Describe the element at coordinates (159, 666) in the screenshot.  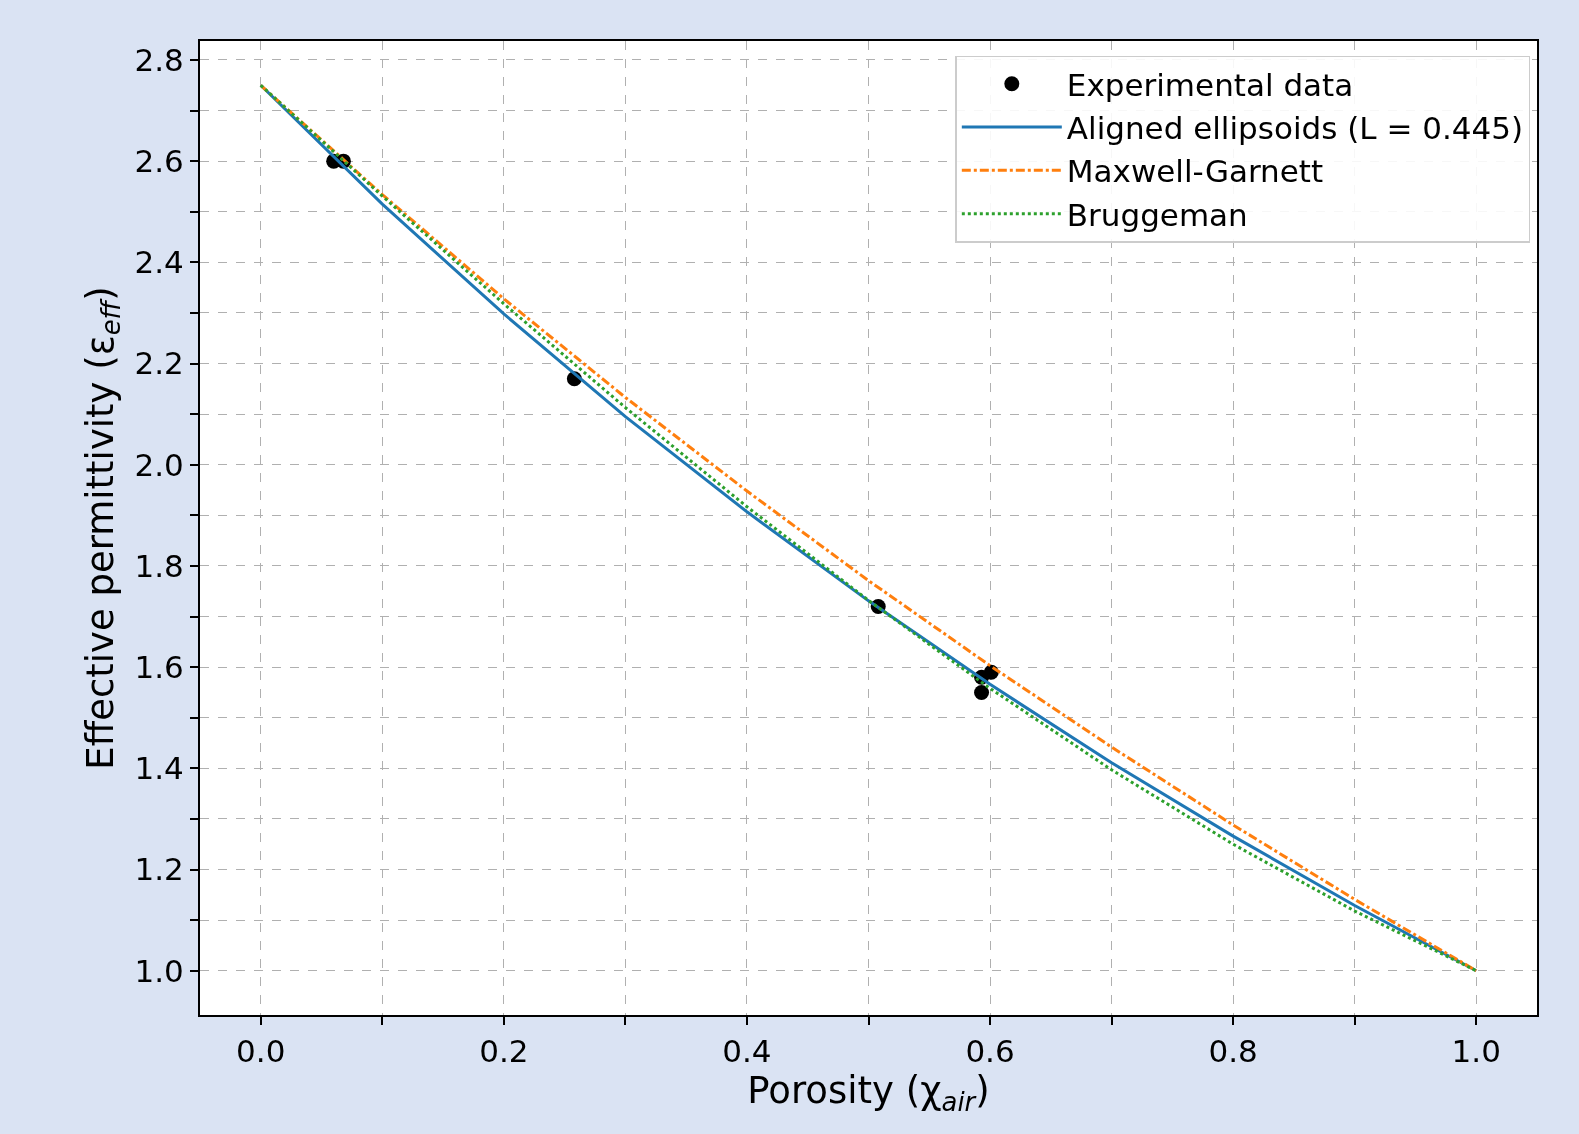
I see `y-tick-label: 1.6` at that location.